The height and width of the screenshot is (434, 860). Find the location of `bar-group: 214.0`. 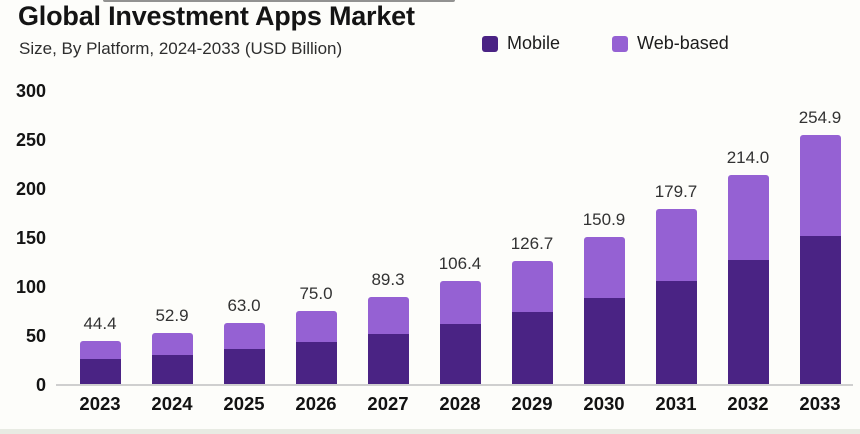

bar-group: 214.0 is located at coordinates (748, 266).